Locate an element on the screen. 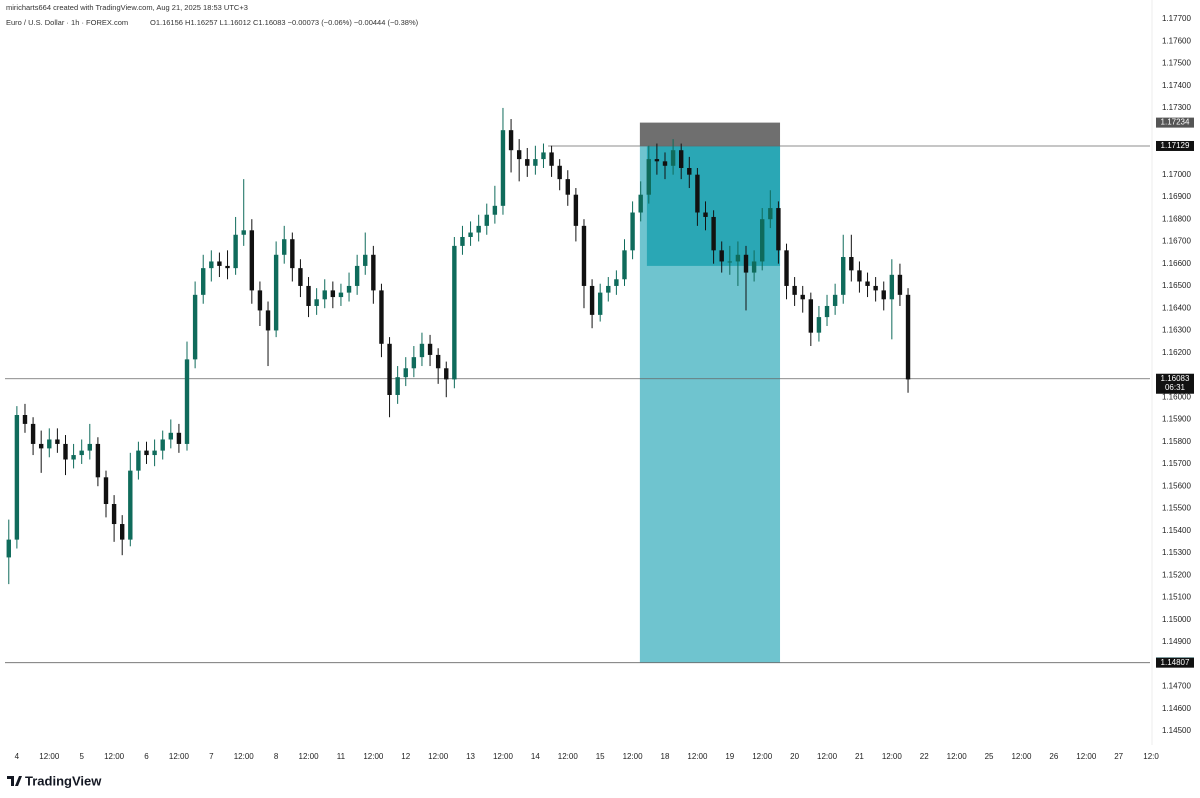 The width and height of the screenshot is (1200, 798). y-tick-label: 1.16000 is located at coordinates (1176, 396).